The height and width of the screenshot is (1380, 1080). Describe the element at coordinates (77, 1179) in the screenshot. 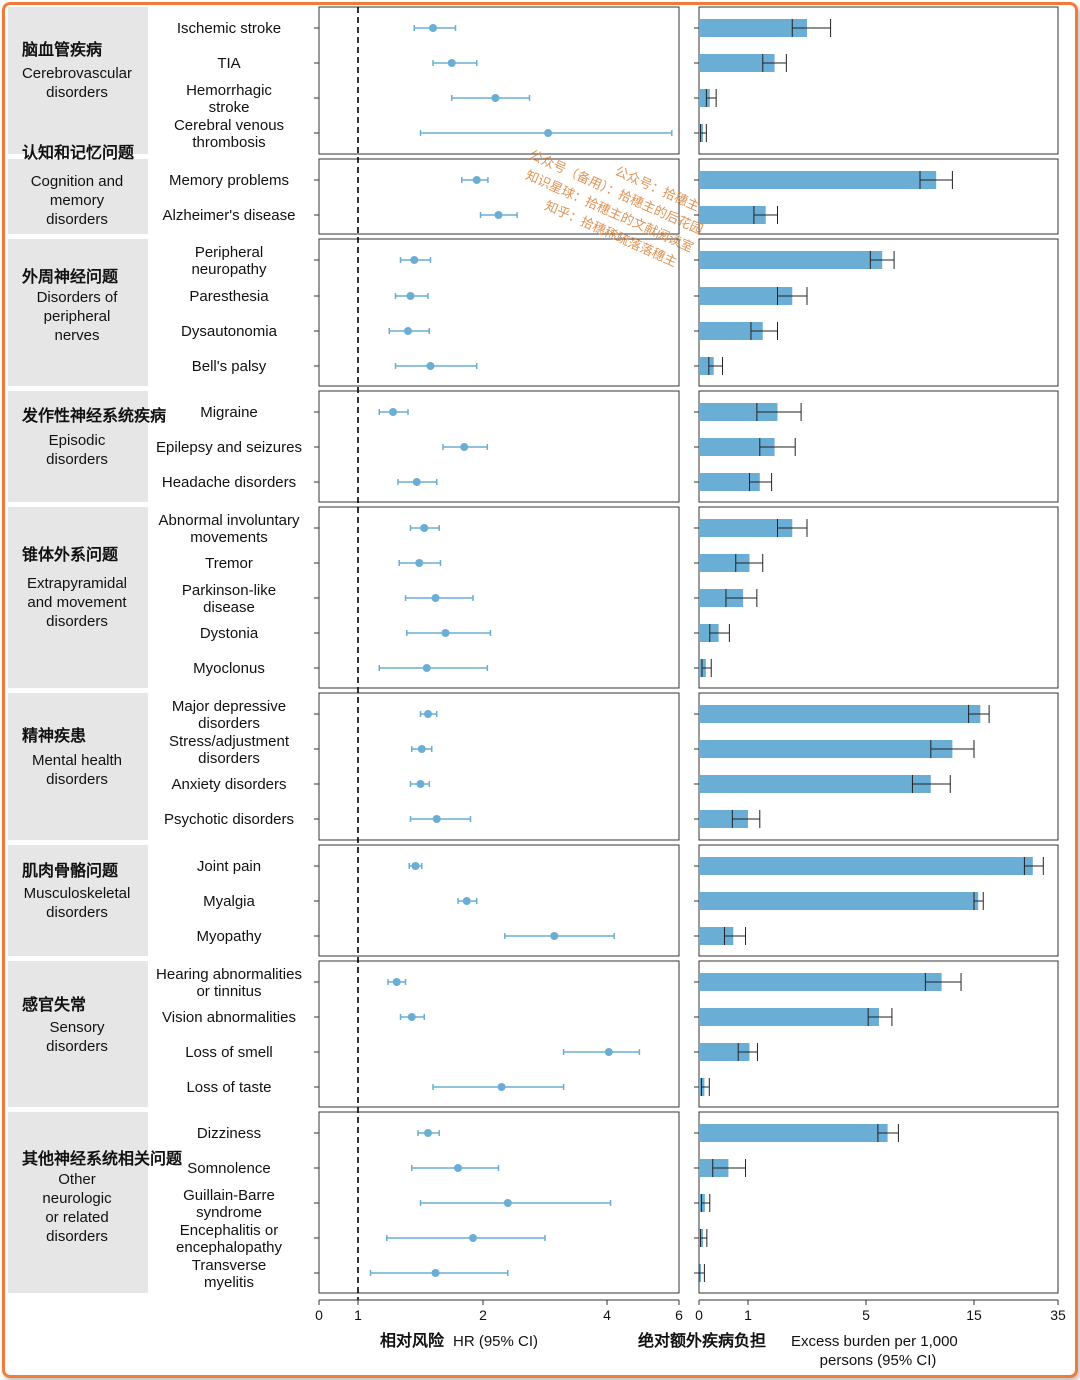

I see `group-title-en: Other` at that location.